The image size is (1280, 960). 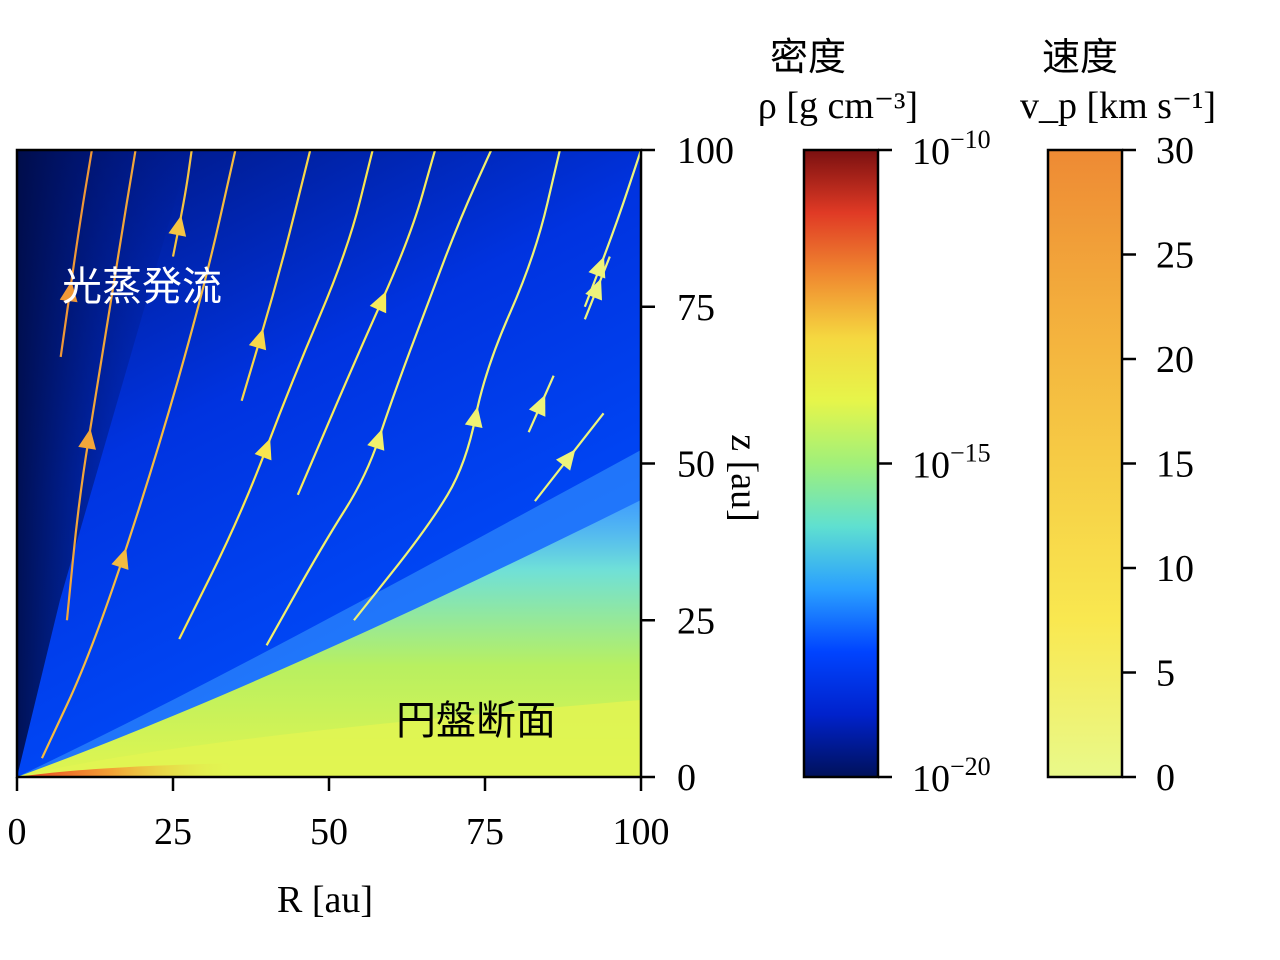 I want to click on density-colorbar-ticks: 10−20 10−15 10−10, so click(x=934, y=462).